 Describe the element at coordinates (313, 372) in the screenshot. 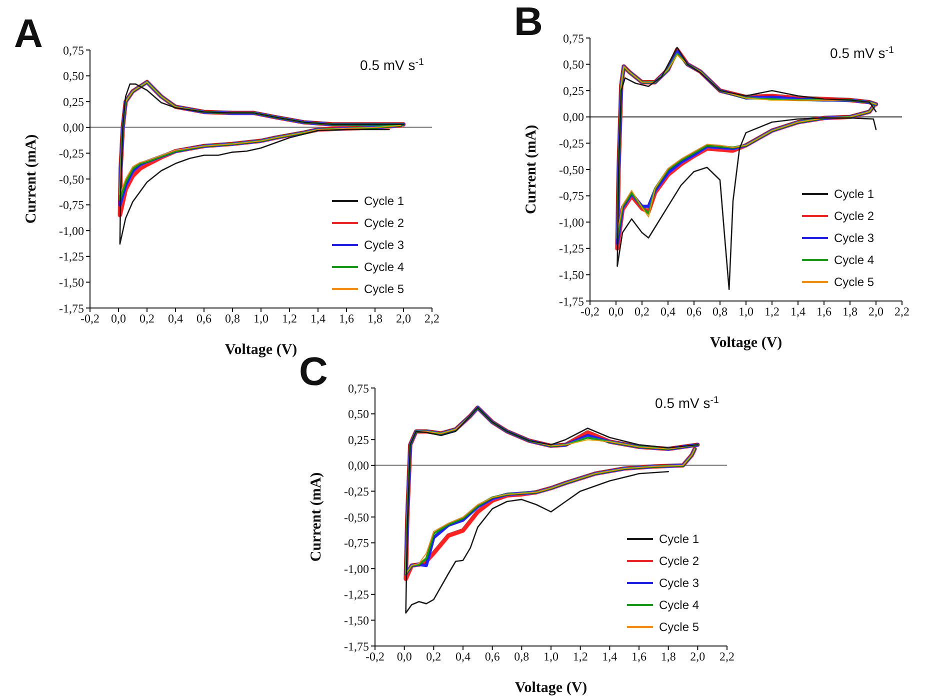

I see `chart-title: C` at that location.